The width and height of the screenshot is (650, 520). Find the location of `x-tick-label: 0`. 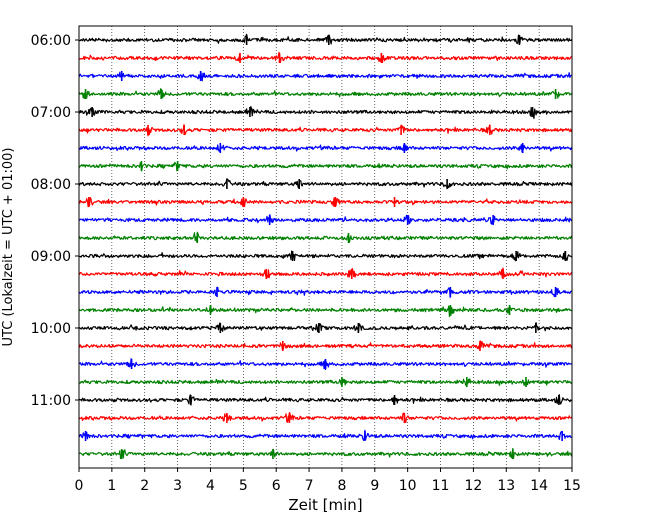

x-tick-label: 0 is located at coordinates (79, 486).